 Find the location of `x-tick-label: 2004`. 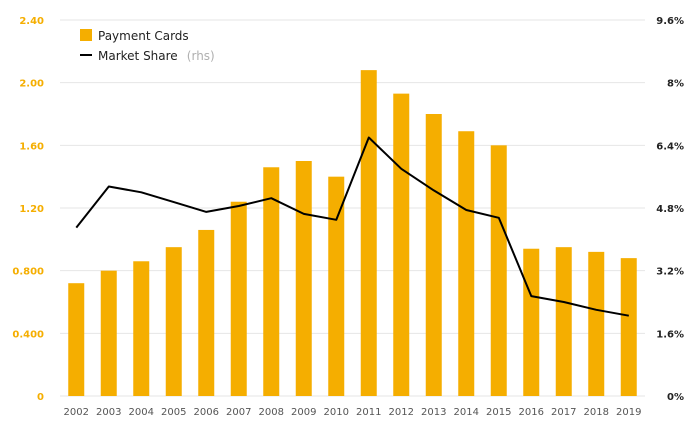

x-tick-label: 2004 is located at coordinates (141, 412).